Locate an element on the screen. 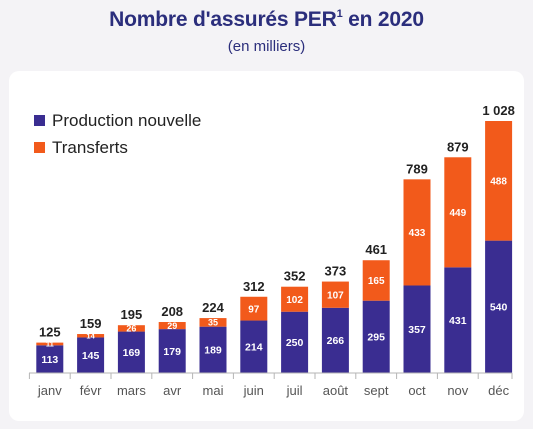 Image resolution: width=533 pixels, height=429 pixels. label-transferts-1: 14 is located at coordinates (90, 335).